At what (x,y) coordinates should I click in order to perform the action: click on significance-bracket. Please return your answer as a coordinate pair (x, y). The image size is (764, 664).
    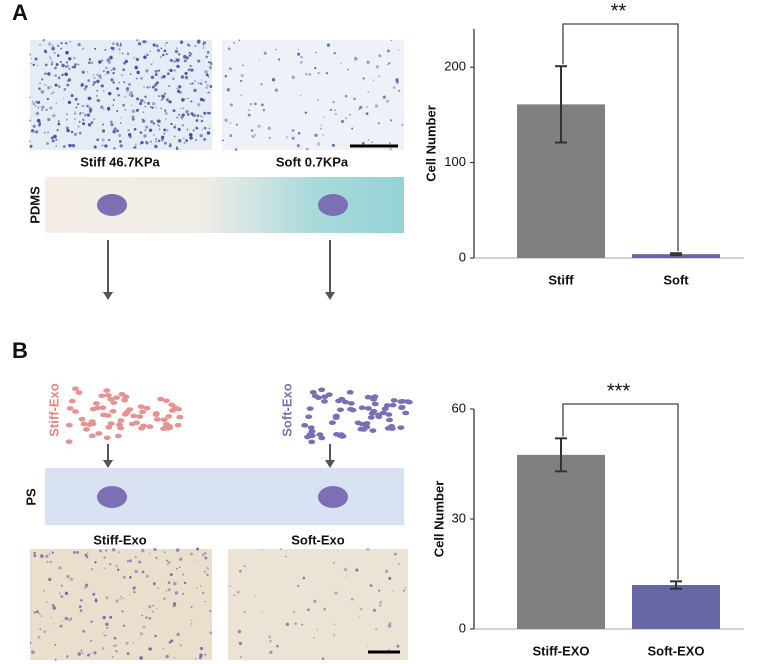
    Looking at the image, I should click on (620, 137).